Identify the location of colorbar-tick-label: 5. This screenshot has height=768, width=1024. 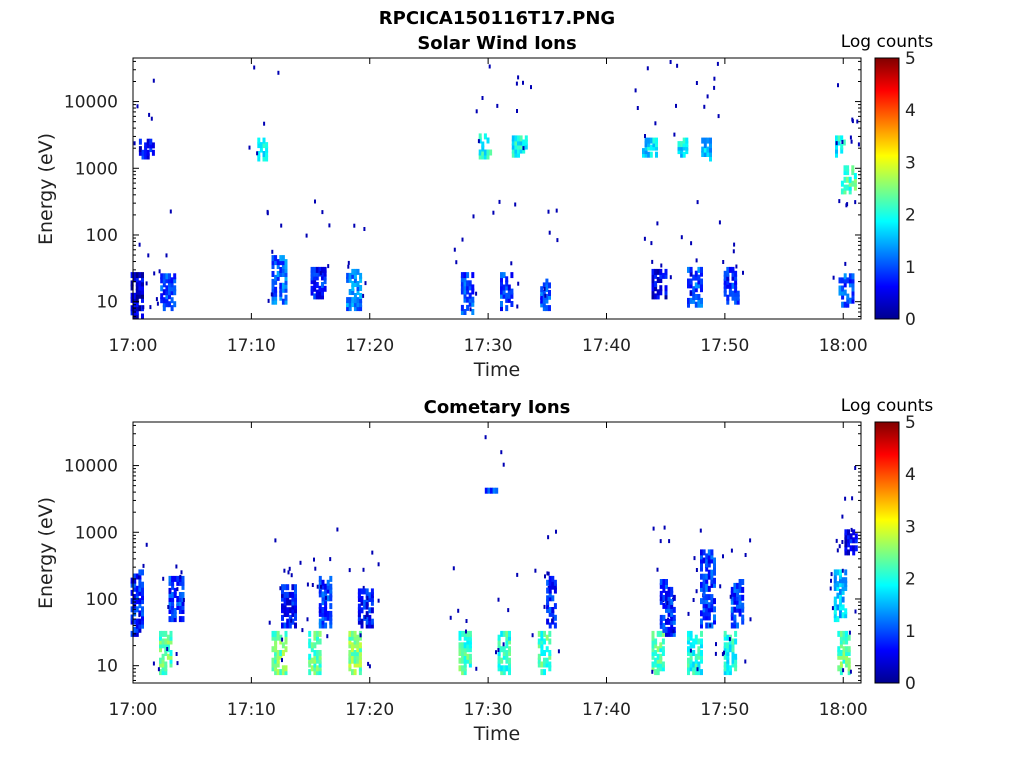
(910, 423).